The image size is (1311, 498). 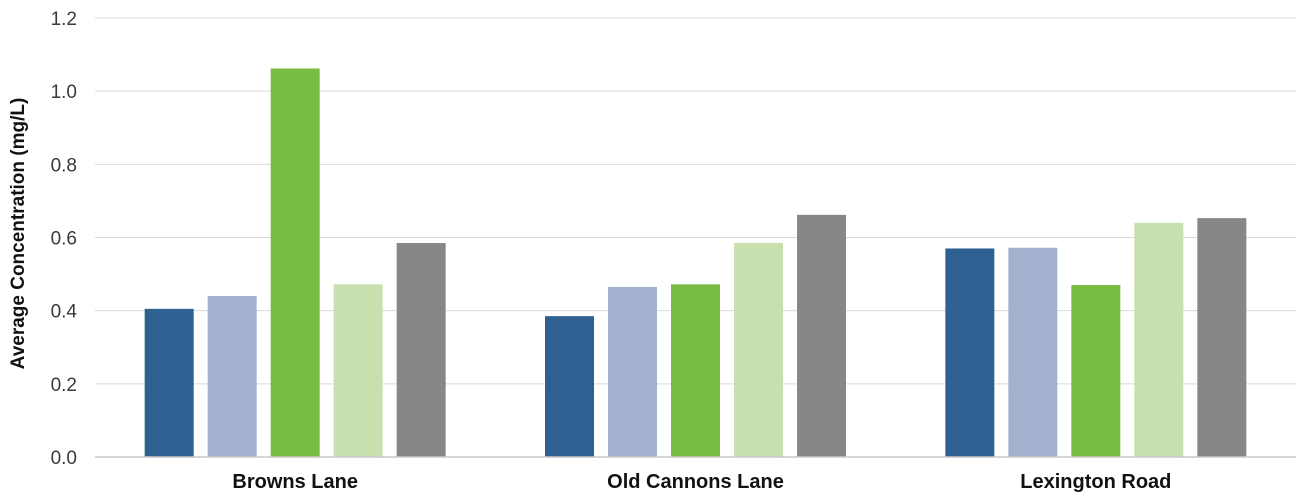 What do you see at coordinates (64, 165) in the screenshot?
I see `y-tick-label: 0.8` at bounding box center [64, 165].